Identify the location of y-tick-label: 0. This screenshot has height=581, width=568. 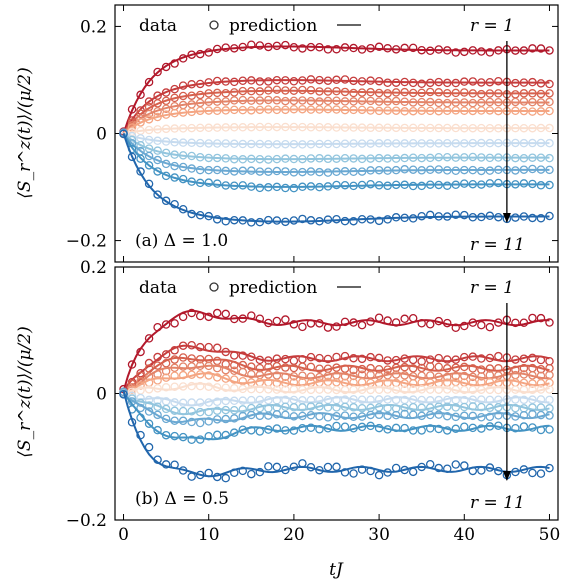
(101, 395).